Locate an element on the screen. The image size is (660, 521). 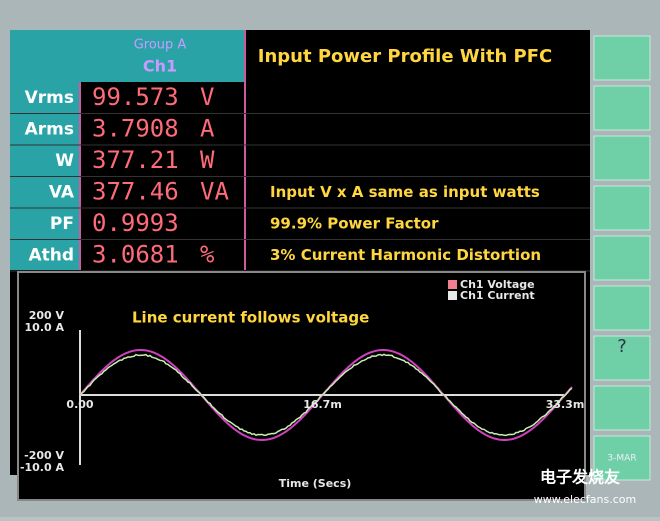
reading-label: Vrms is located at coordinates (49, 98).